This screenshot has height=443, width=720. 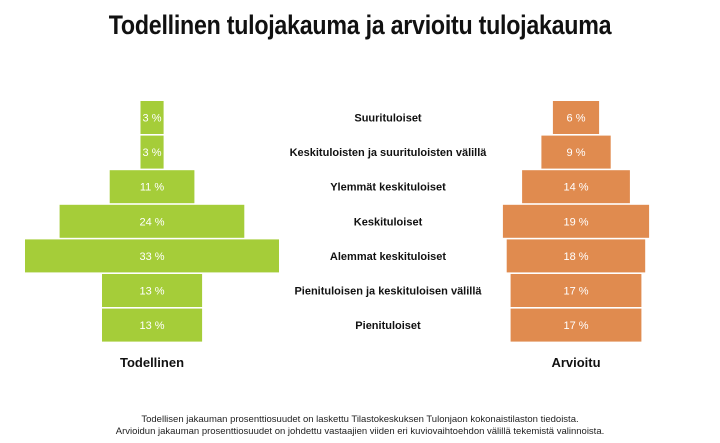 What do you see at coordinates (388, 257) in the screenshot?
I see `category-label: Alemmat keskituloiset` at bounding box center [388, 257].